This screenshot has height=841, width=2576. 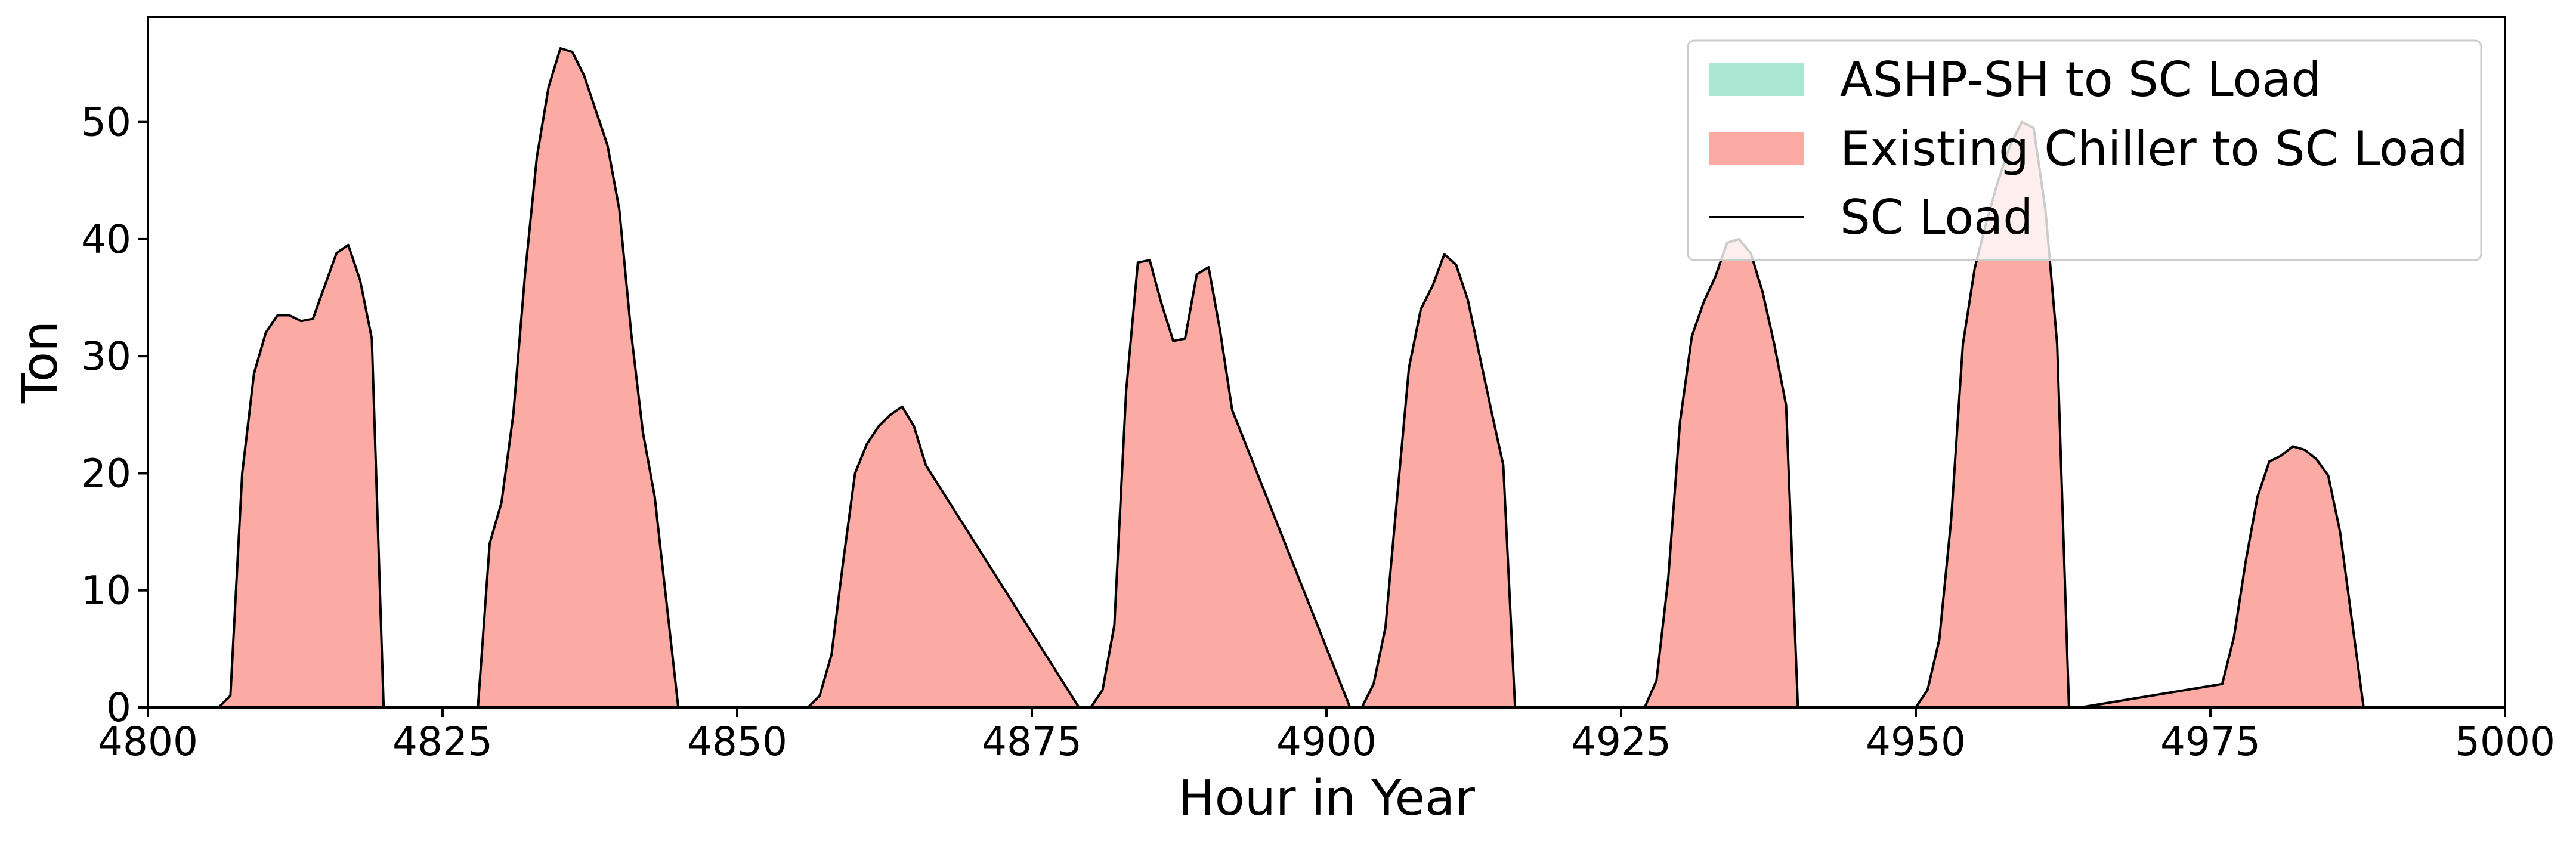 What do you see at coordinates (1756, 148) in the screenshot?
I see `legend-swatch-existing-chiller` at bounding box center [1756, 148].